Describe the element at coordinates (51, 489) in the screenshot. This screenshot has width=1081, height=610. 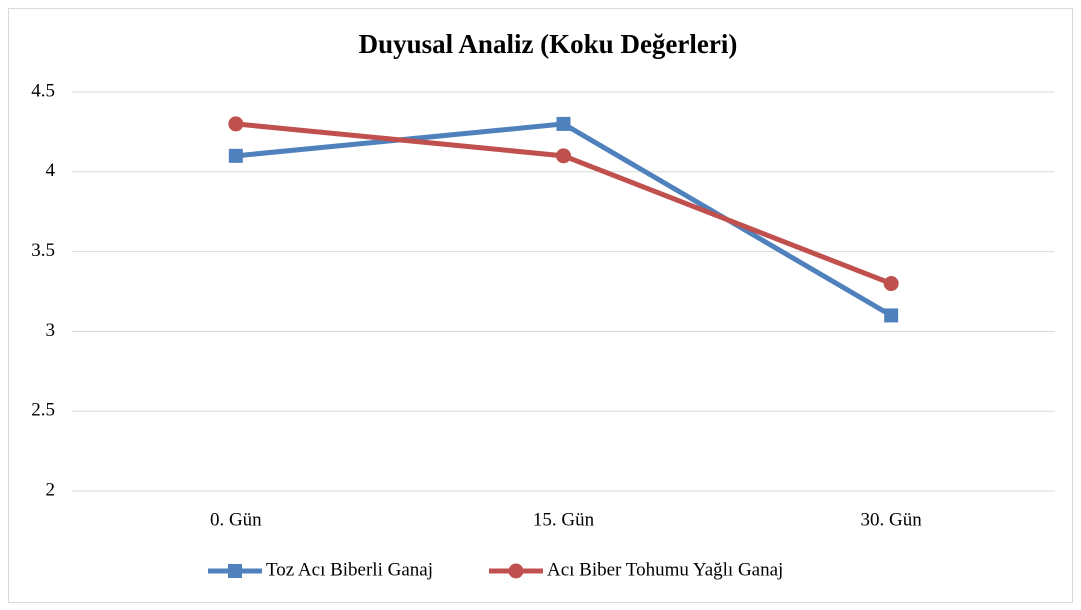
I see `y-tick-label: 2` at that location.